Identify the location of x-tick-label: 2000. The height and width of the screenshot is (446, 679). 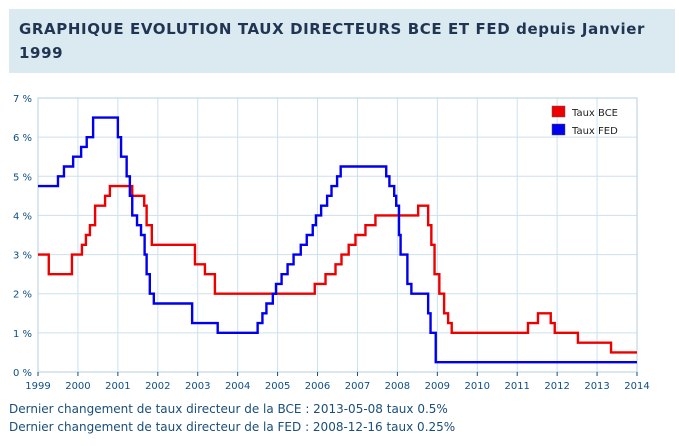
(77, 386).